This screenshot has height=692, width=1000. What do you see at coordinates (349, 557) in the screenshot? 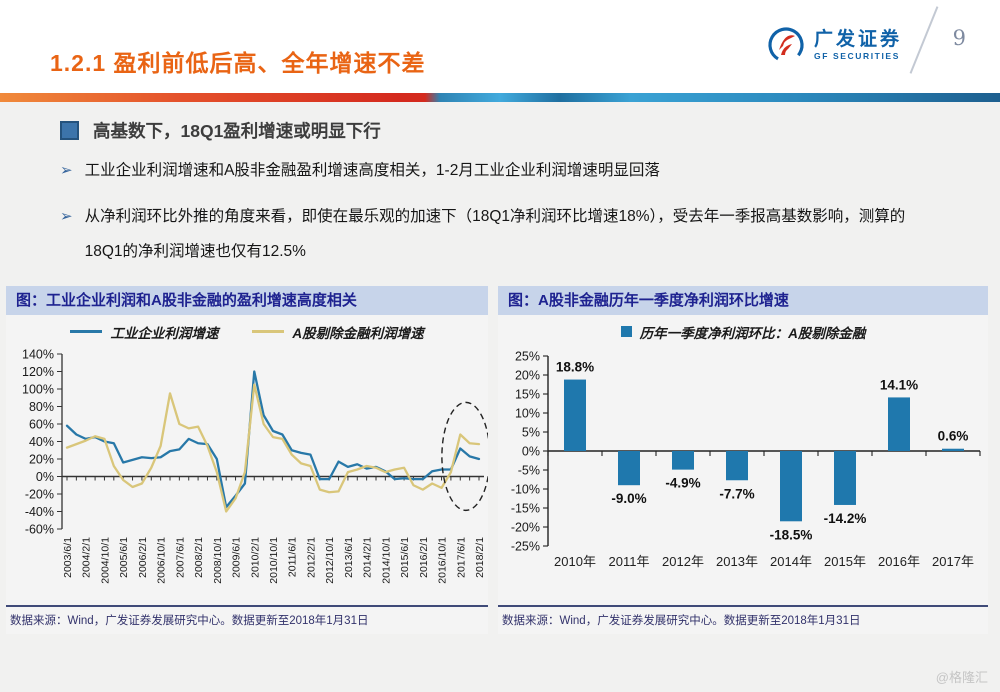
I see `svg-text: 2013/6/1` at bounding box center [349, 557].